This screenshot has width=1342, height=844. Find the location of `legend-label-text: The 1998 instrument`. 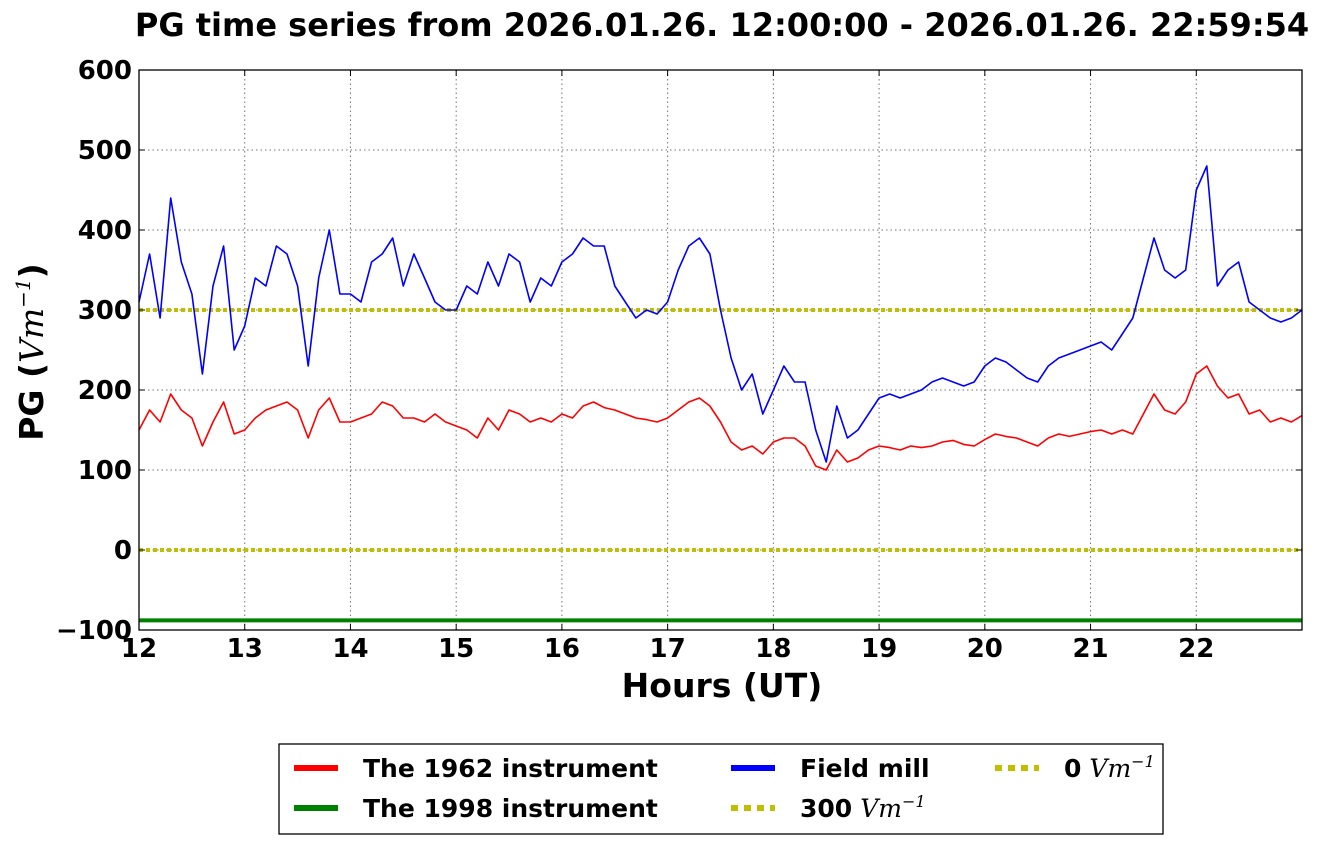

legend-label-text: The 1998 instrument is located at coordinates (510, 808).